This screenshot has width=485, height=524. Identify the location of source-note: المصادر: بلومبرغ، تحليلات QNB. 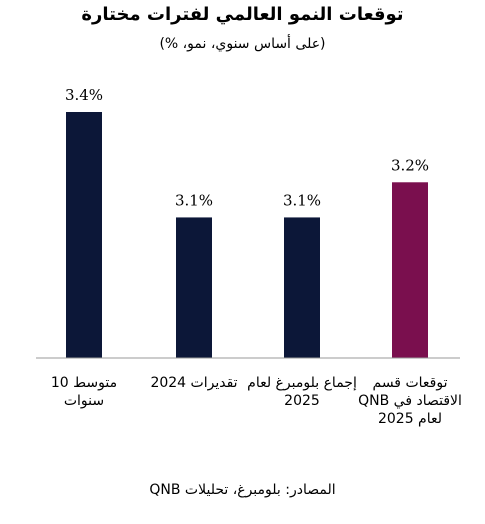
(242, 490).